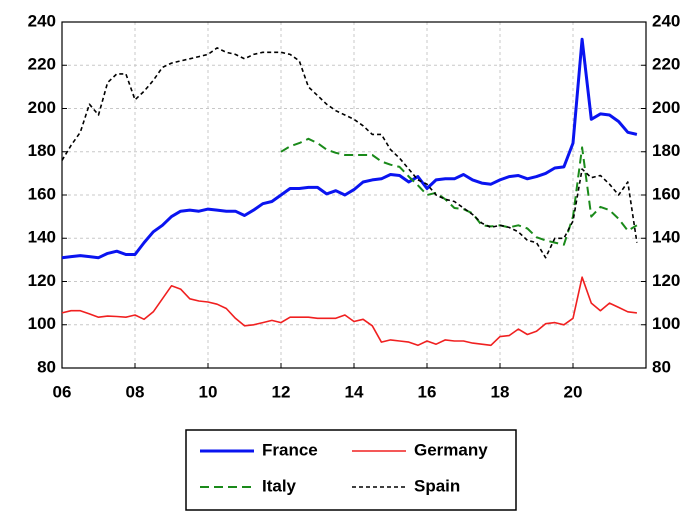 The width and height of the screenshot is (698, 511). Describe the element at coordinates (661, 366) in the screenshot. I see `y2-tick-label: 80` at that location.